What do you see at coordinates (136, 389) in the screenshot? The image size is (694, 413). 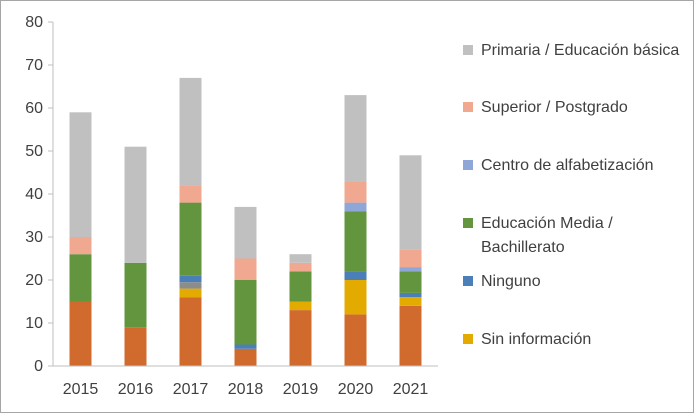 I see `x-tick-label: 2016` at bounding box center [136, 389].